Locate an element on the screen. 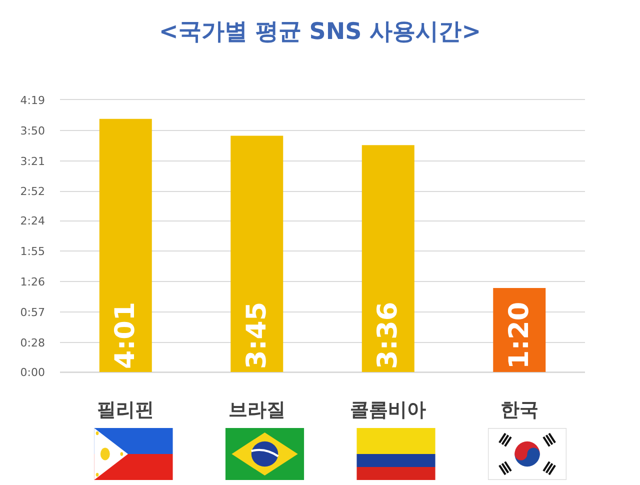 This screenshot has height=485, width=640. y-tick-label: 2:52 is located at coordinates (32, 191).